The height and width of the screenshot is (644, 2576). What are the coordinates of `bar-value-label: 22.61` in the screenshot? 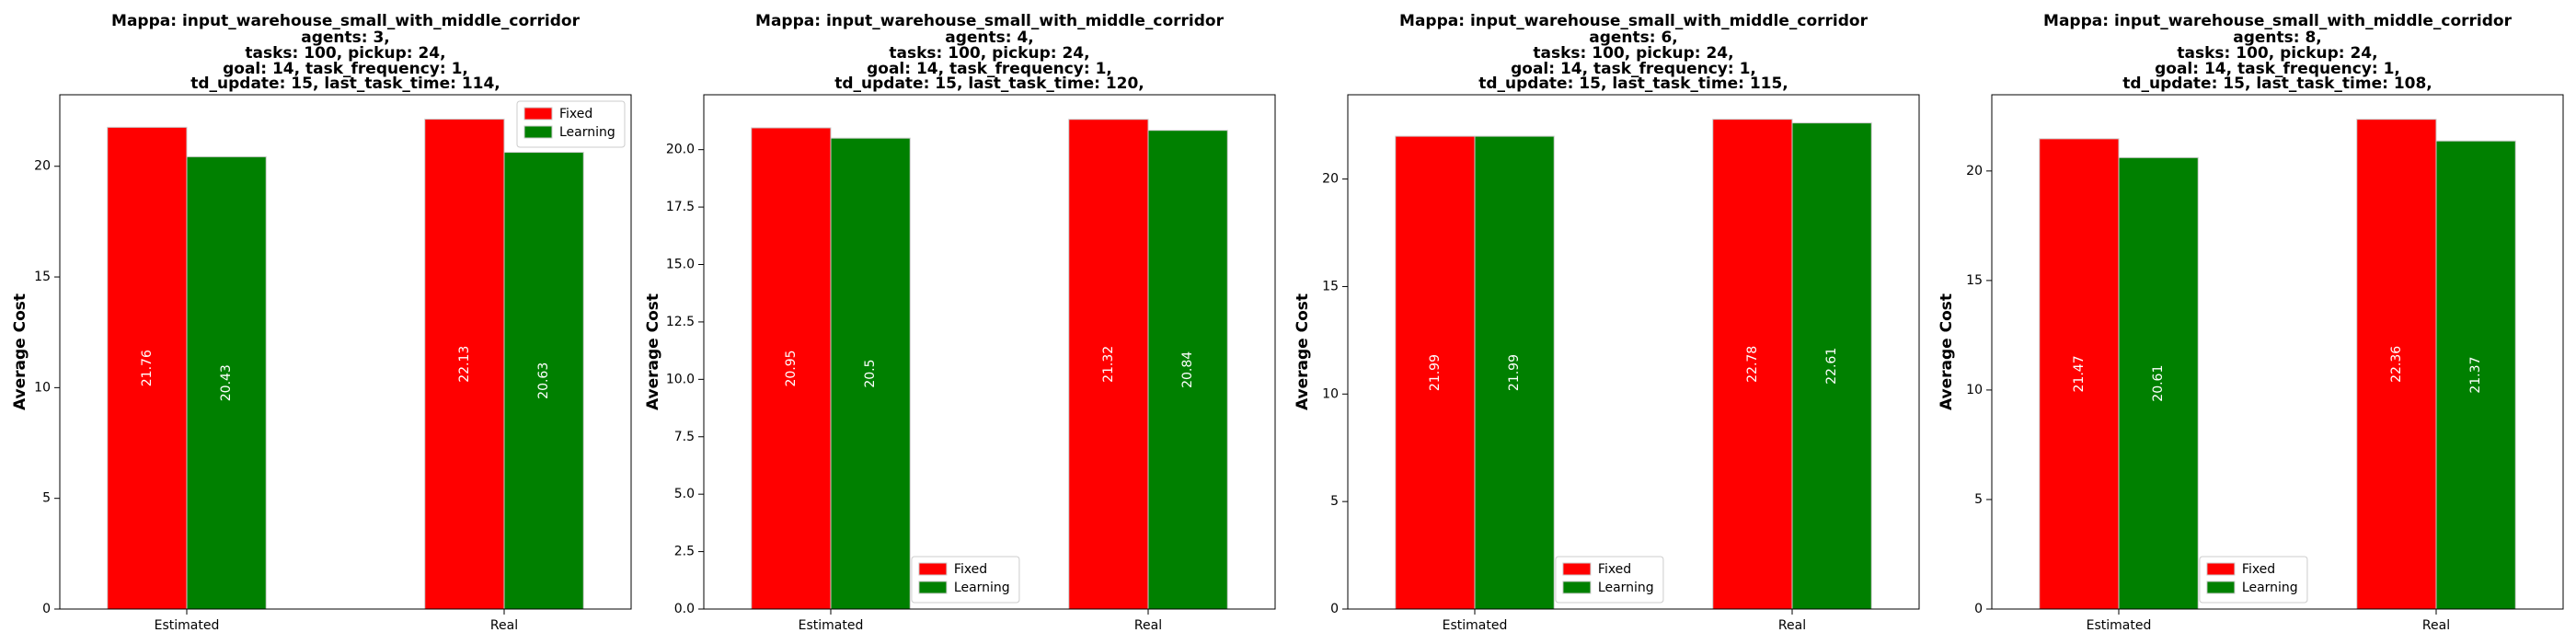 It's located at (1831, 366).